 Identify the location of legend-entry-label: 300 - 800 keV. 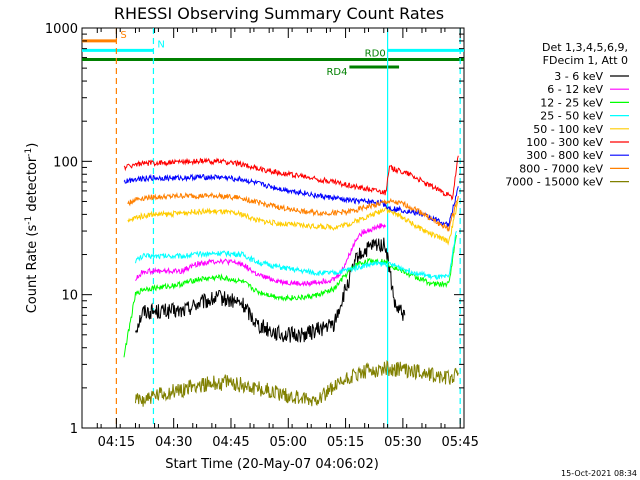
(564, 155).